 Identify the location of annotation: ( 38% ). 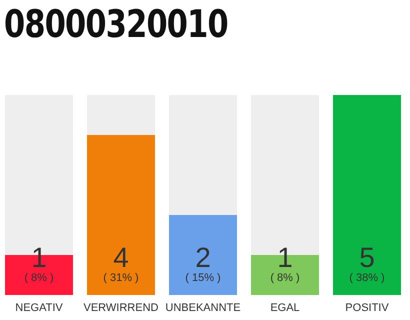
(367, 278).